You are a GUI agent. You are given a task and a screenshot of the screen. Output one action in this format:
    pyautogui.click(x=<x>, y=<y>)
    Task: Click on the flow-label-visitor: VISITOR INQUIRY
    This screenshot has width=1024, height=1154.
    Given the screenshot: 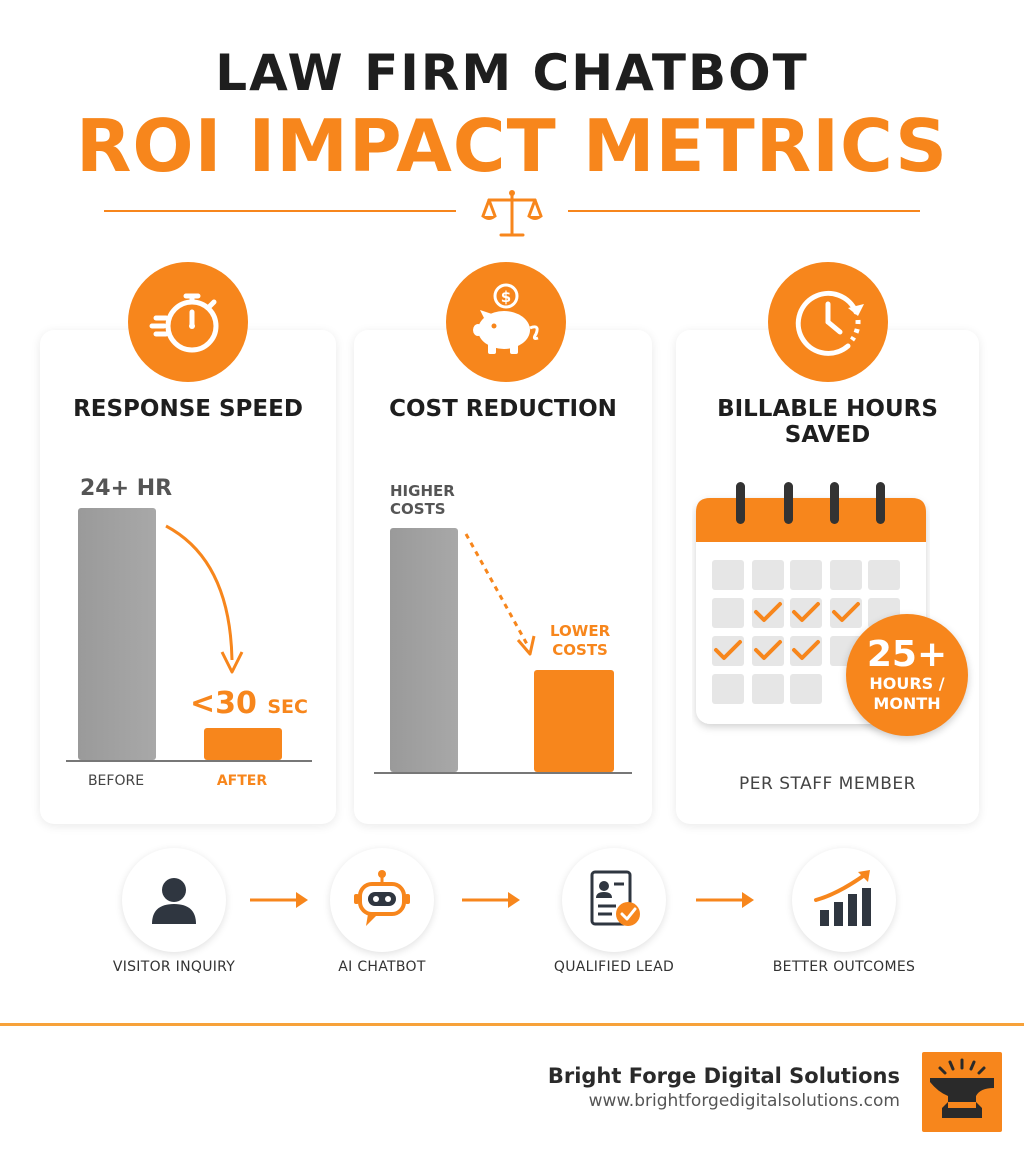 What is the action you would take?
    pyautogui.click(x=174, y=967)
    